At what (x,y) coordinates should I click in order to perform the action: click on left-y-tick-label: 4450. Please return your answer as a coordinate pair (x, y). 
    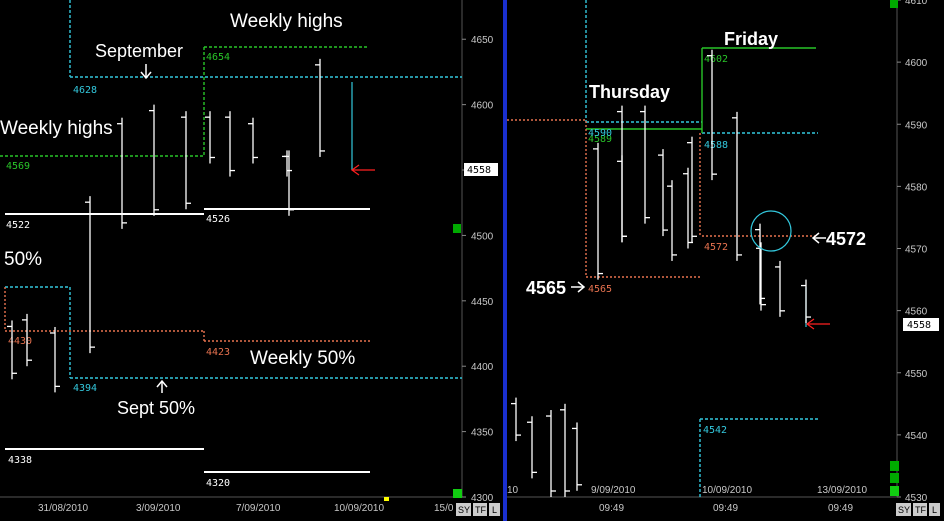
    Looking at the image, I should click on (482, 302).